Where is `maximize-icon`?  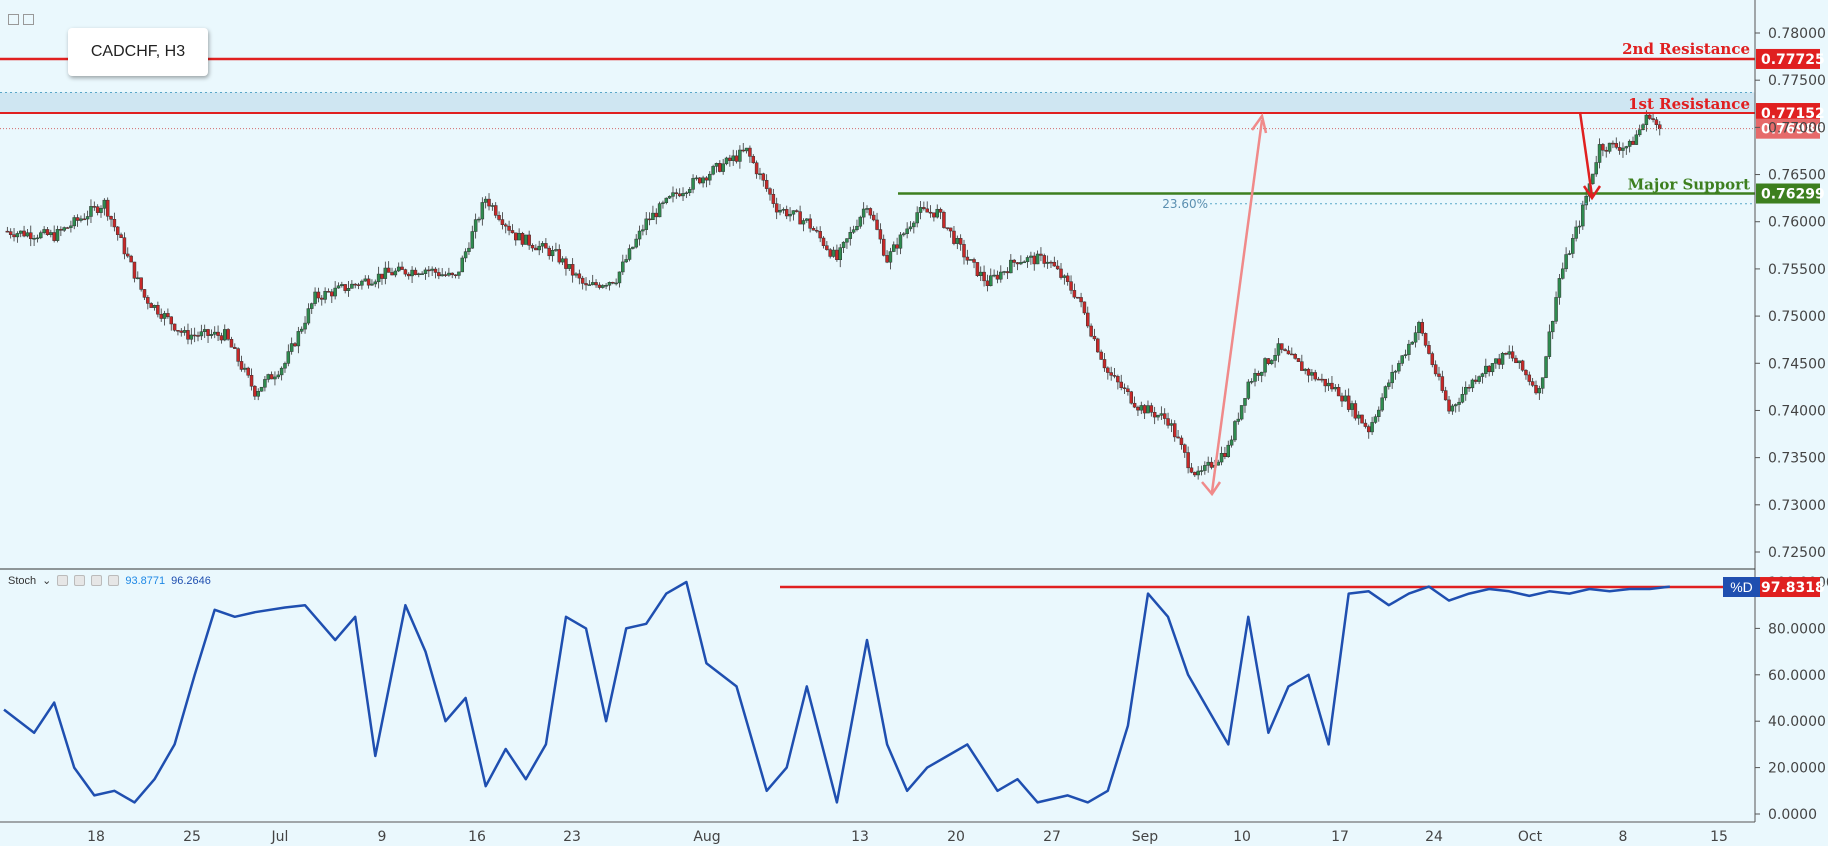 maximize-icon is located at coordinates (28, 19).